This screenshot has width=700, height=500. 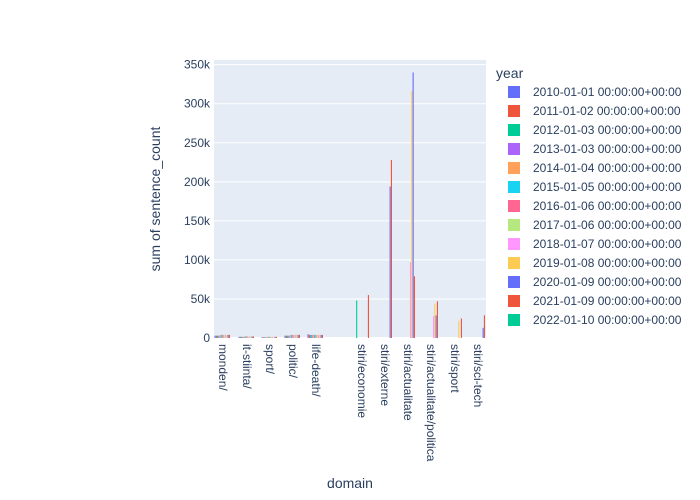 I want to click on y-axis-ticks: 0 50k 100k 150k 200k 250k 300k 350k, so click(x=197, y=201).